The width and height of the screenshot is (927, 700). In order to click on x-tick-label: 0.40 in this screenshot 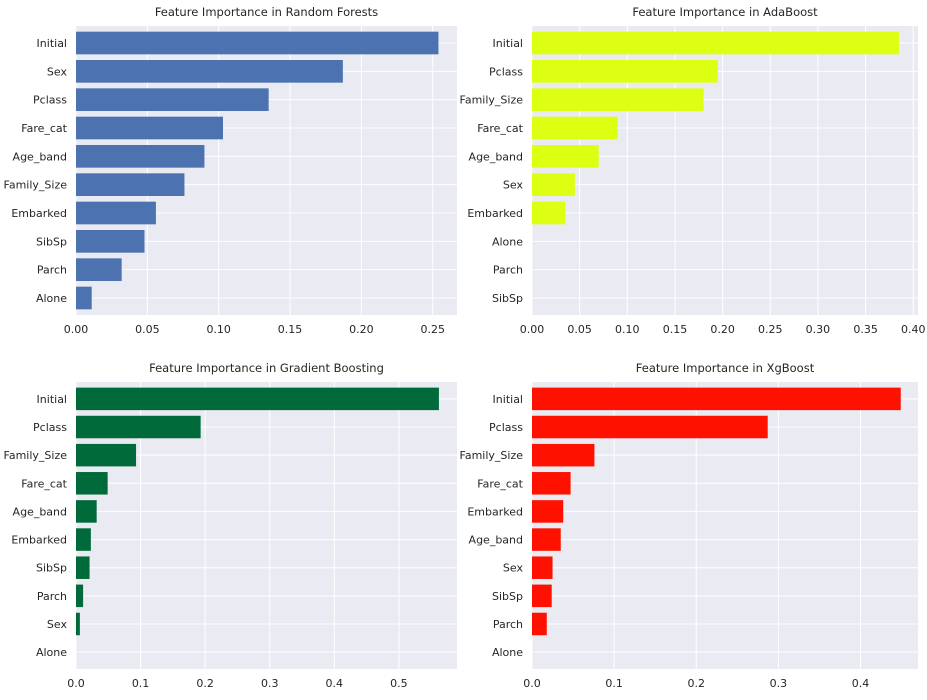, I will do `click(913, 329)`.